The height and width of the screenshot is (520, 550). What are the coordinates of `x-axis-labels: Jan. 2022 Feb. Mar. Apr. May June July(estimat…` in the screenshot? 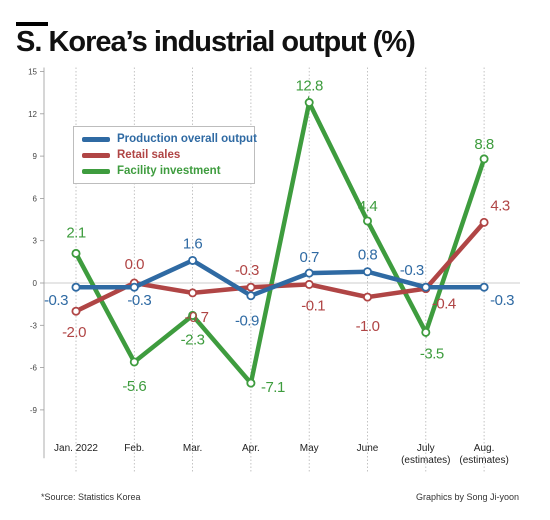 It's located at (281, 454).